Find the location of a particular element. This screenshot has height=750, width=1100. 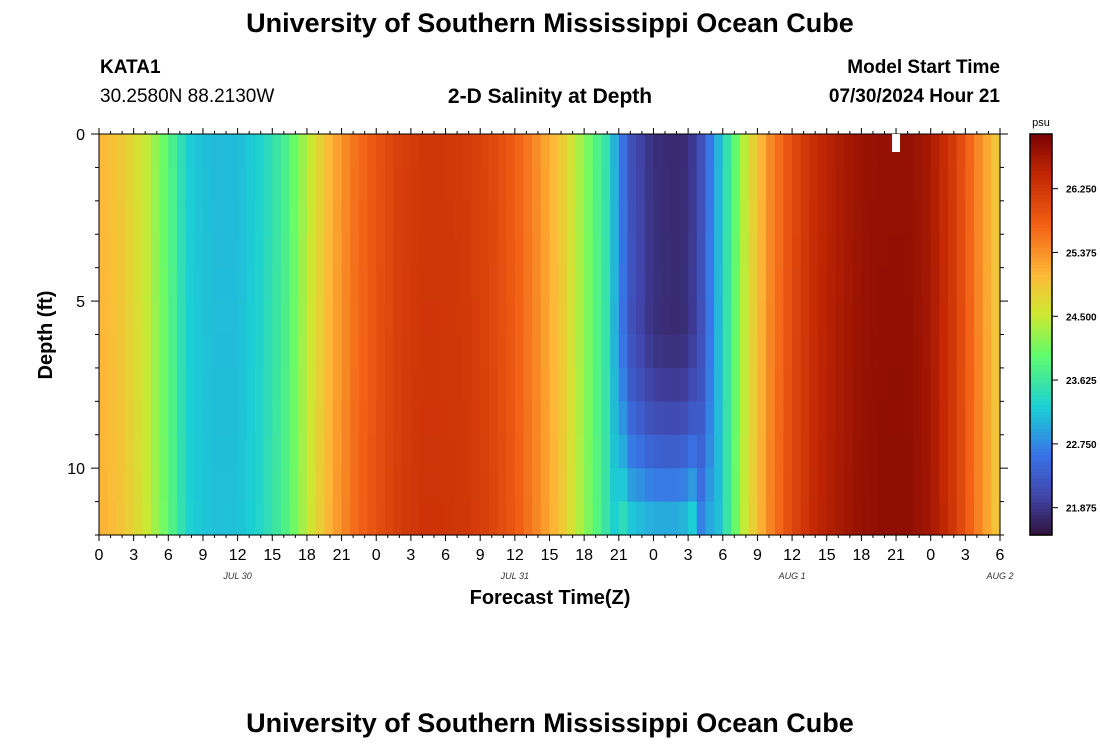

x-tick-label: 3 is located at coordinates (965, 555).